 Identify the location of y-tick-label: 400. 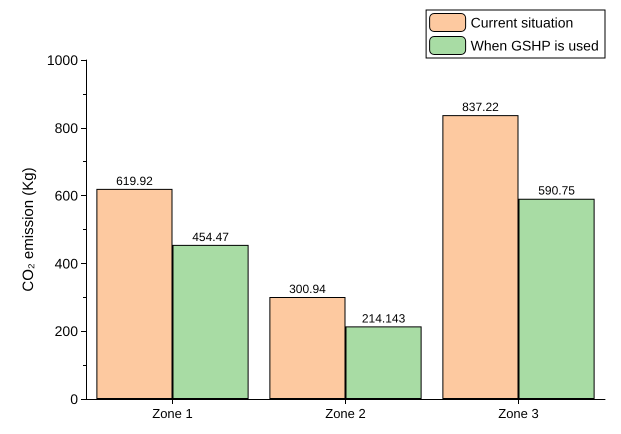
(66, 263).